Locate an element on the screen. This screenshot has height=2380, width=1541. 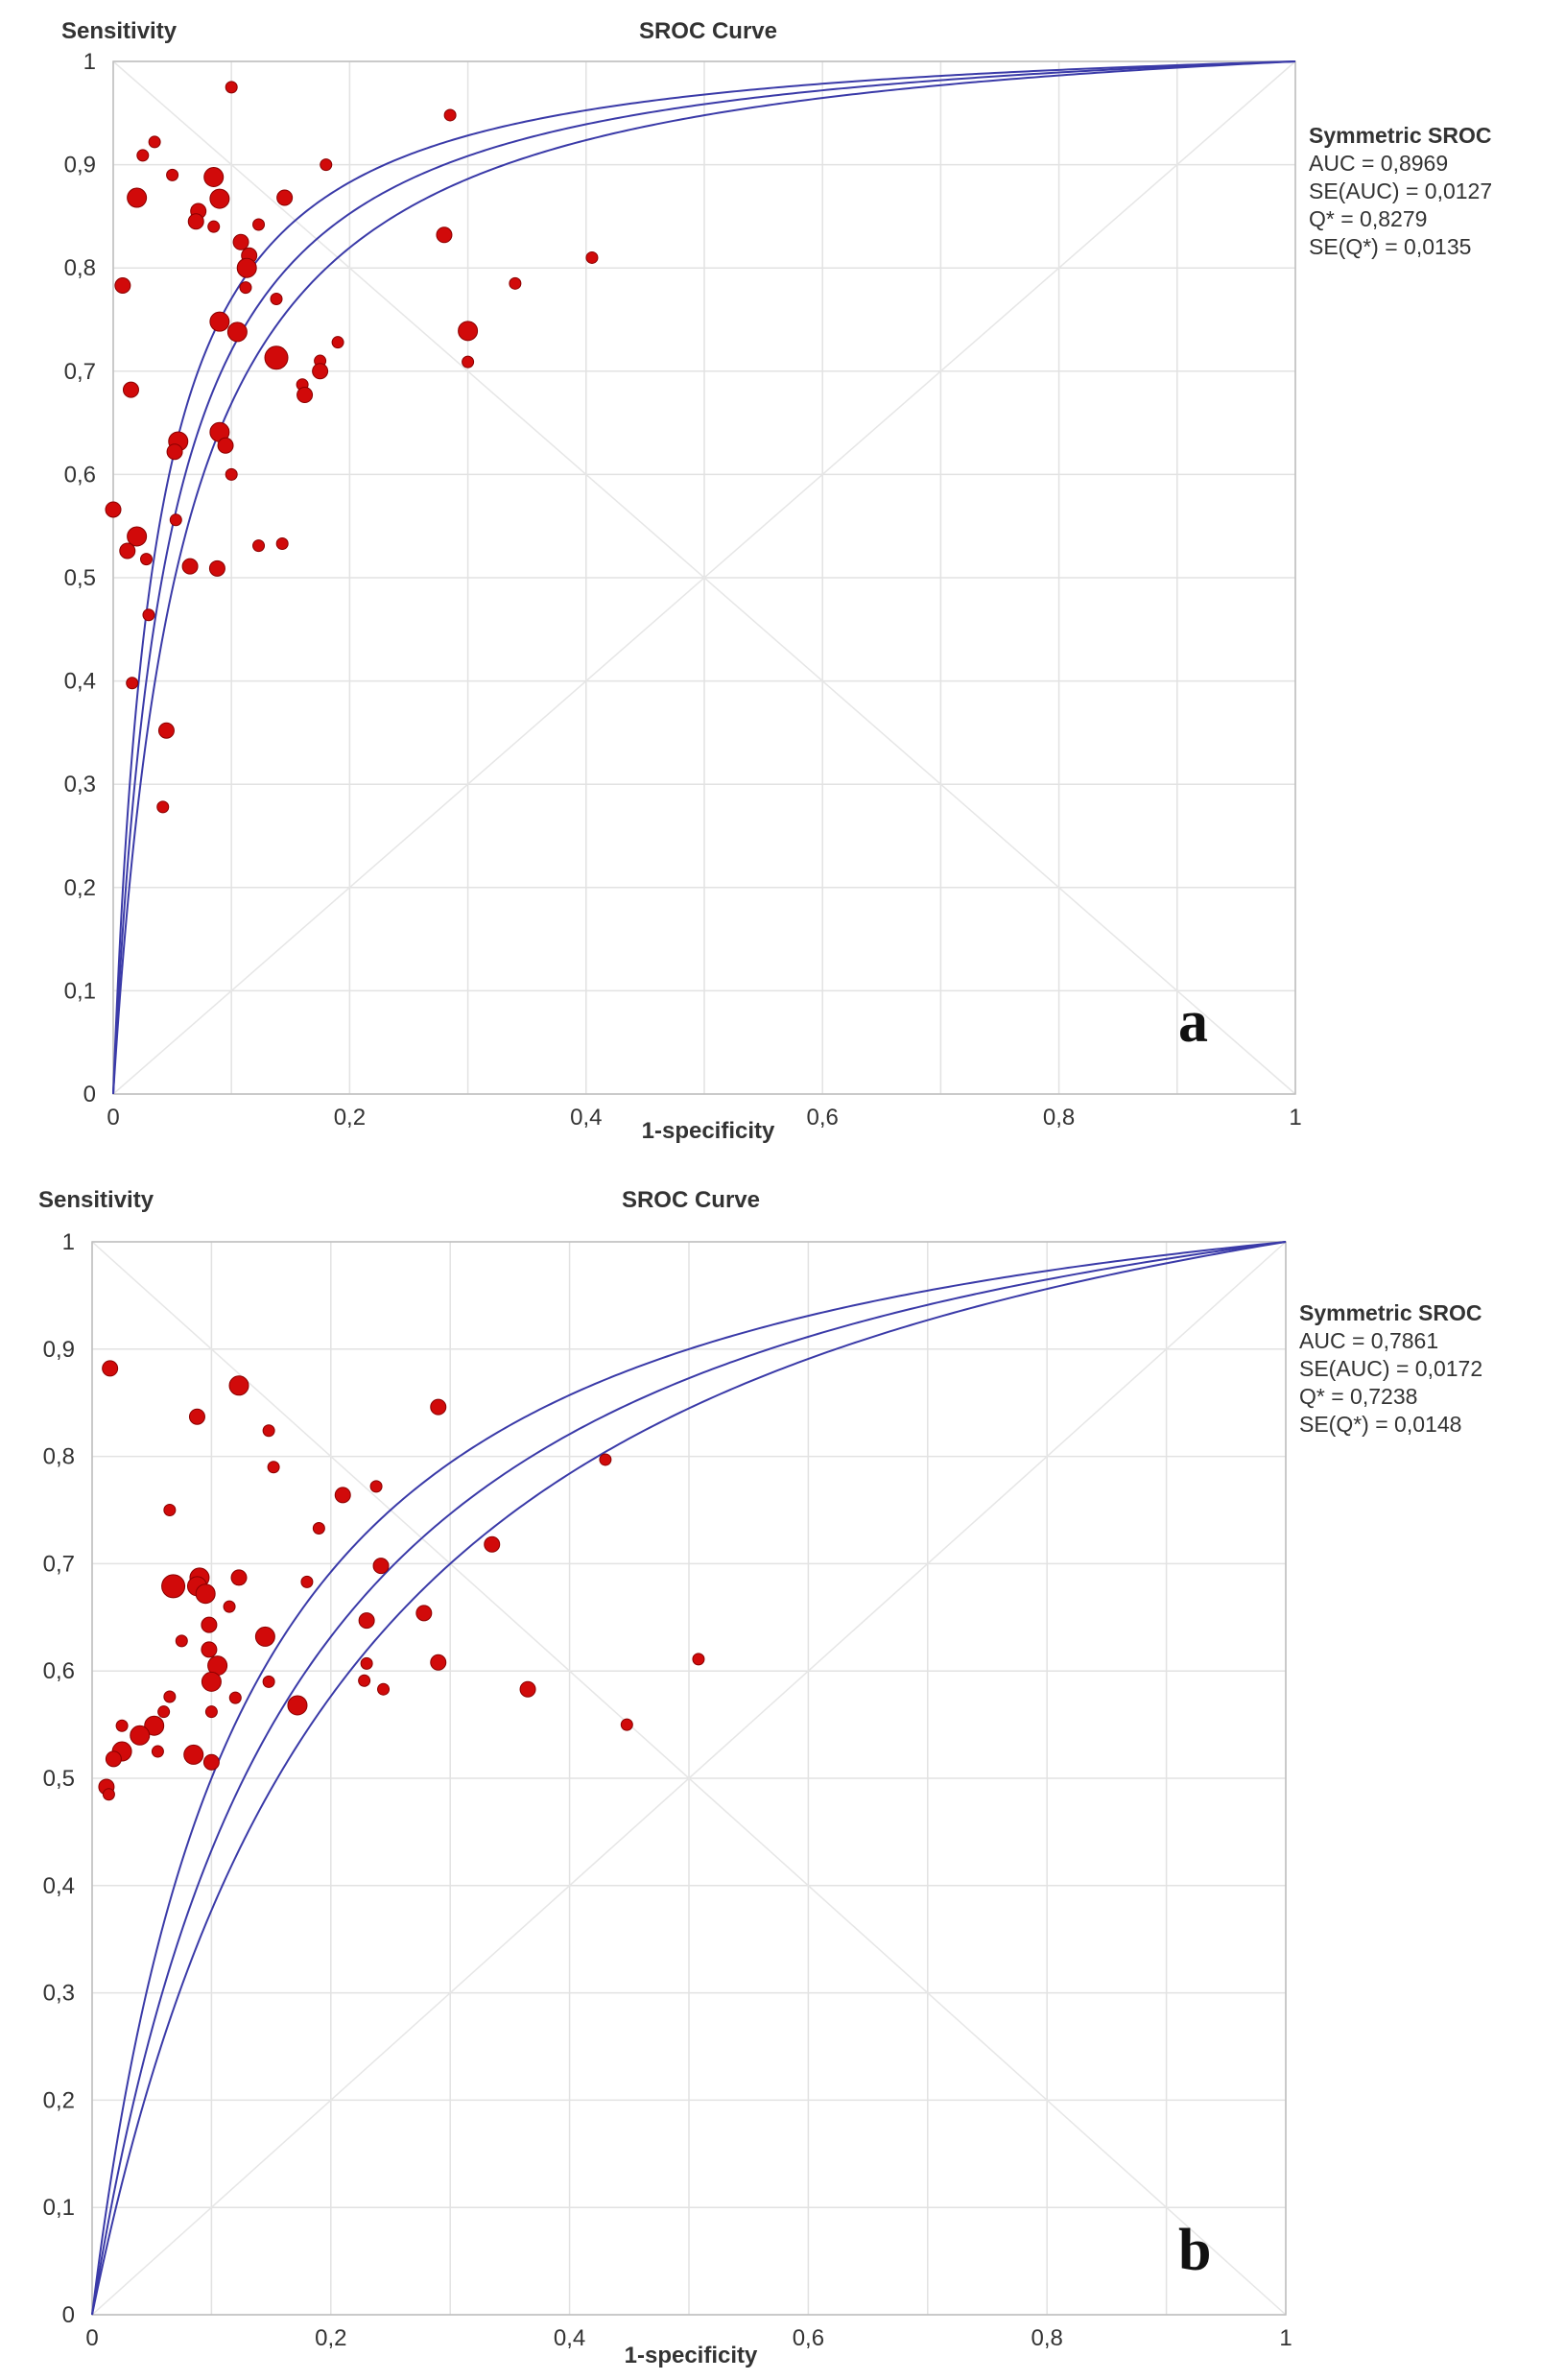
y-tick-label: 0,3 is located at coordinates (80, 784).